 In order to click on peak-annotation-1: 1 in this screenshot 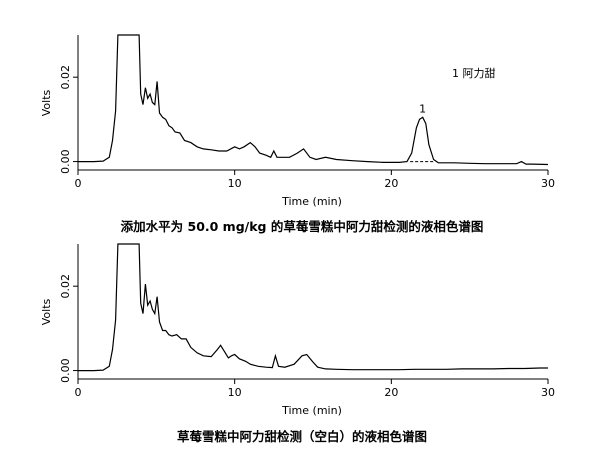, I will do `click(422, 108)`.